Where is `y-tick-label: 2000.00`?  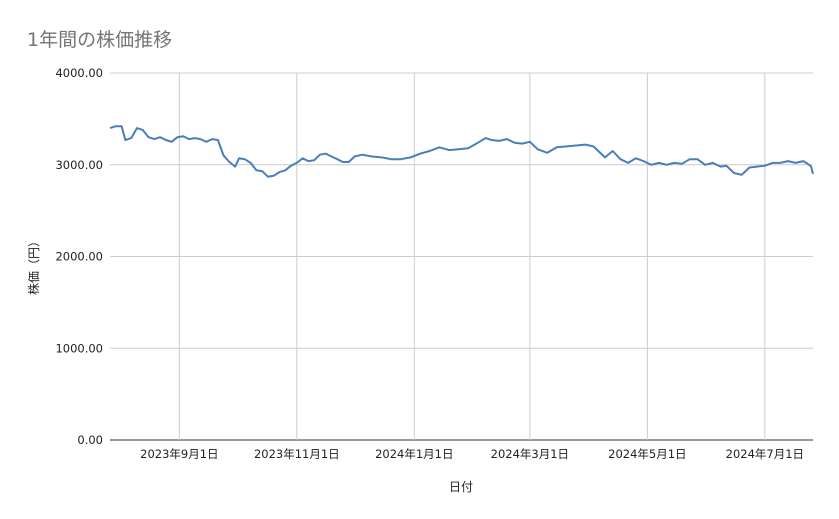
y-tick-label: 2000.00 is located at coordinates (79, 257).